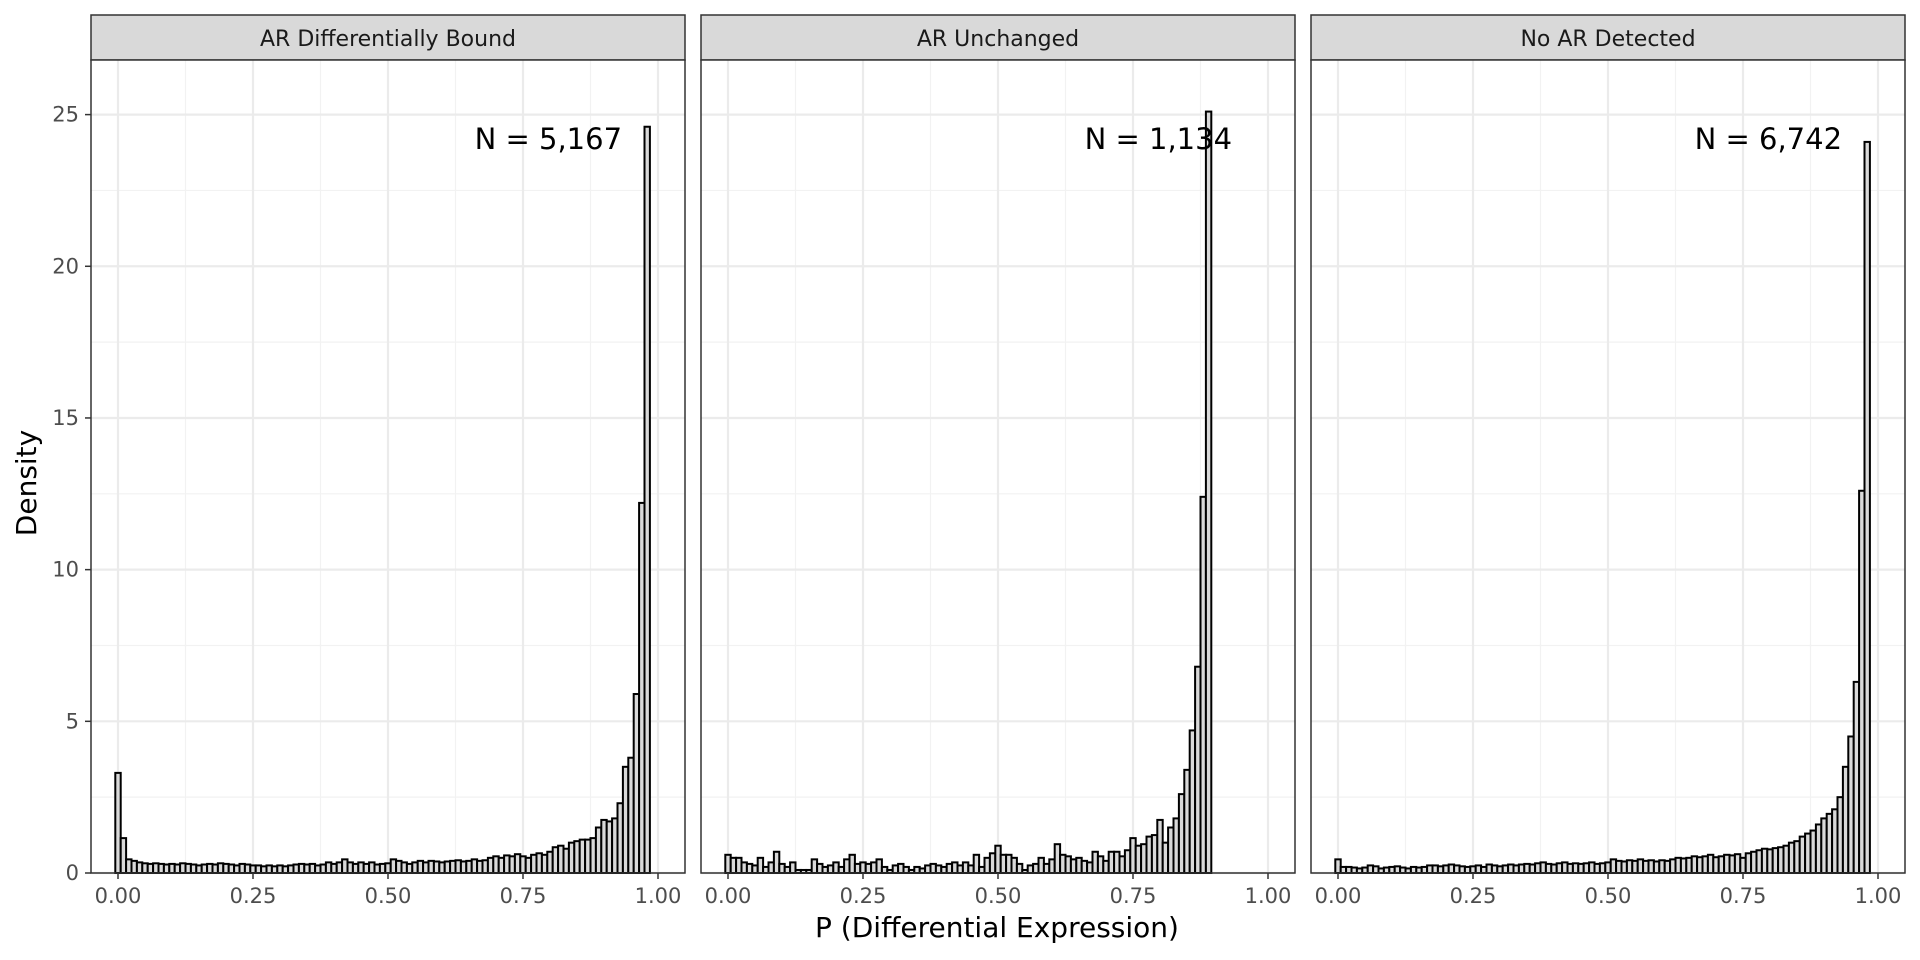 The width and height of the screenshot is (1920, 960). I want to click on sample-size-annotation: N = 1,134, so click(1158, 139).